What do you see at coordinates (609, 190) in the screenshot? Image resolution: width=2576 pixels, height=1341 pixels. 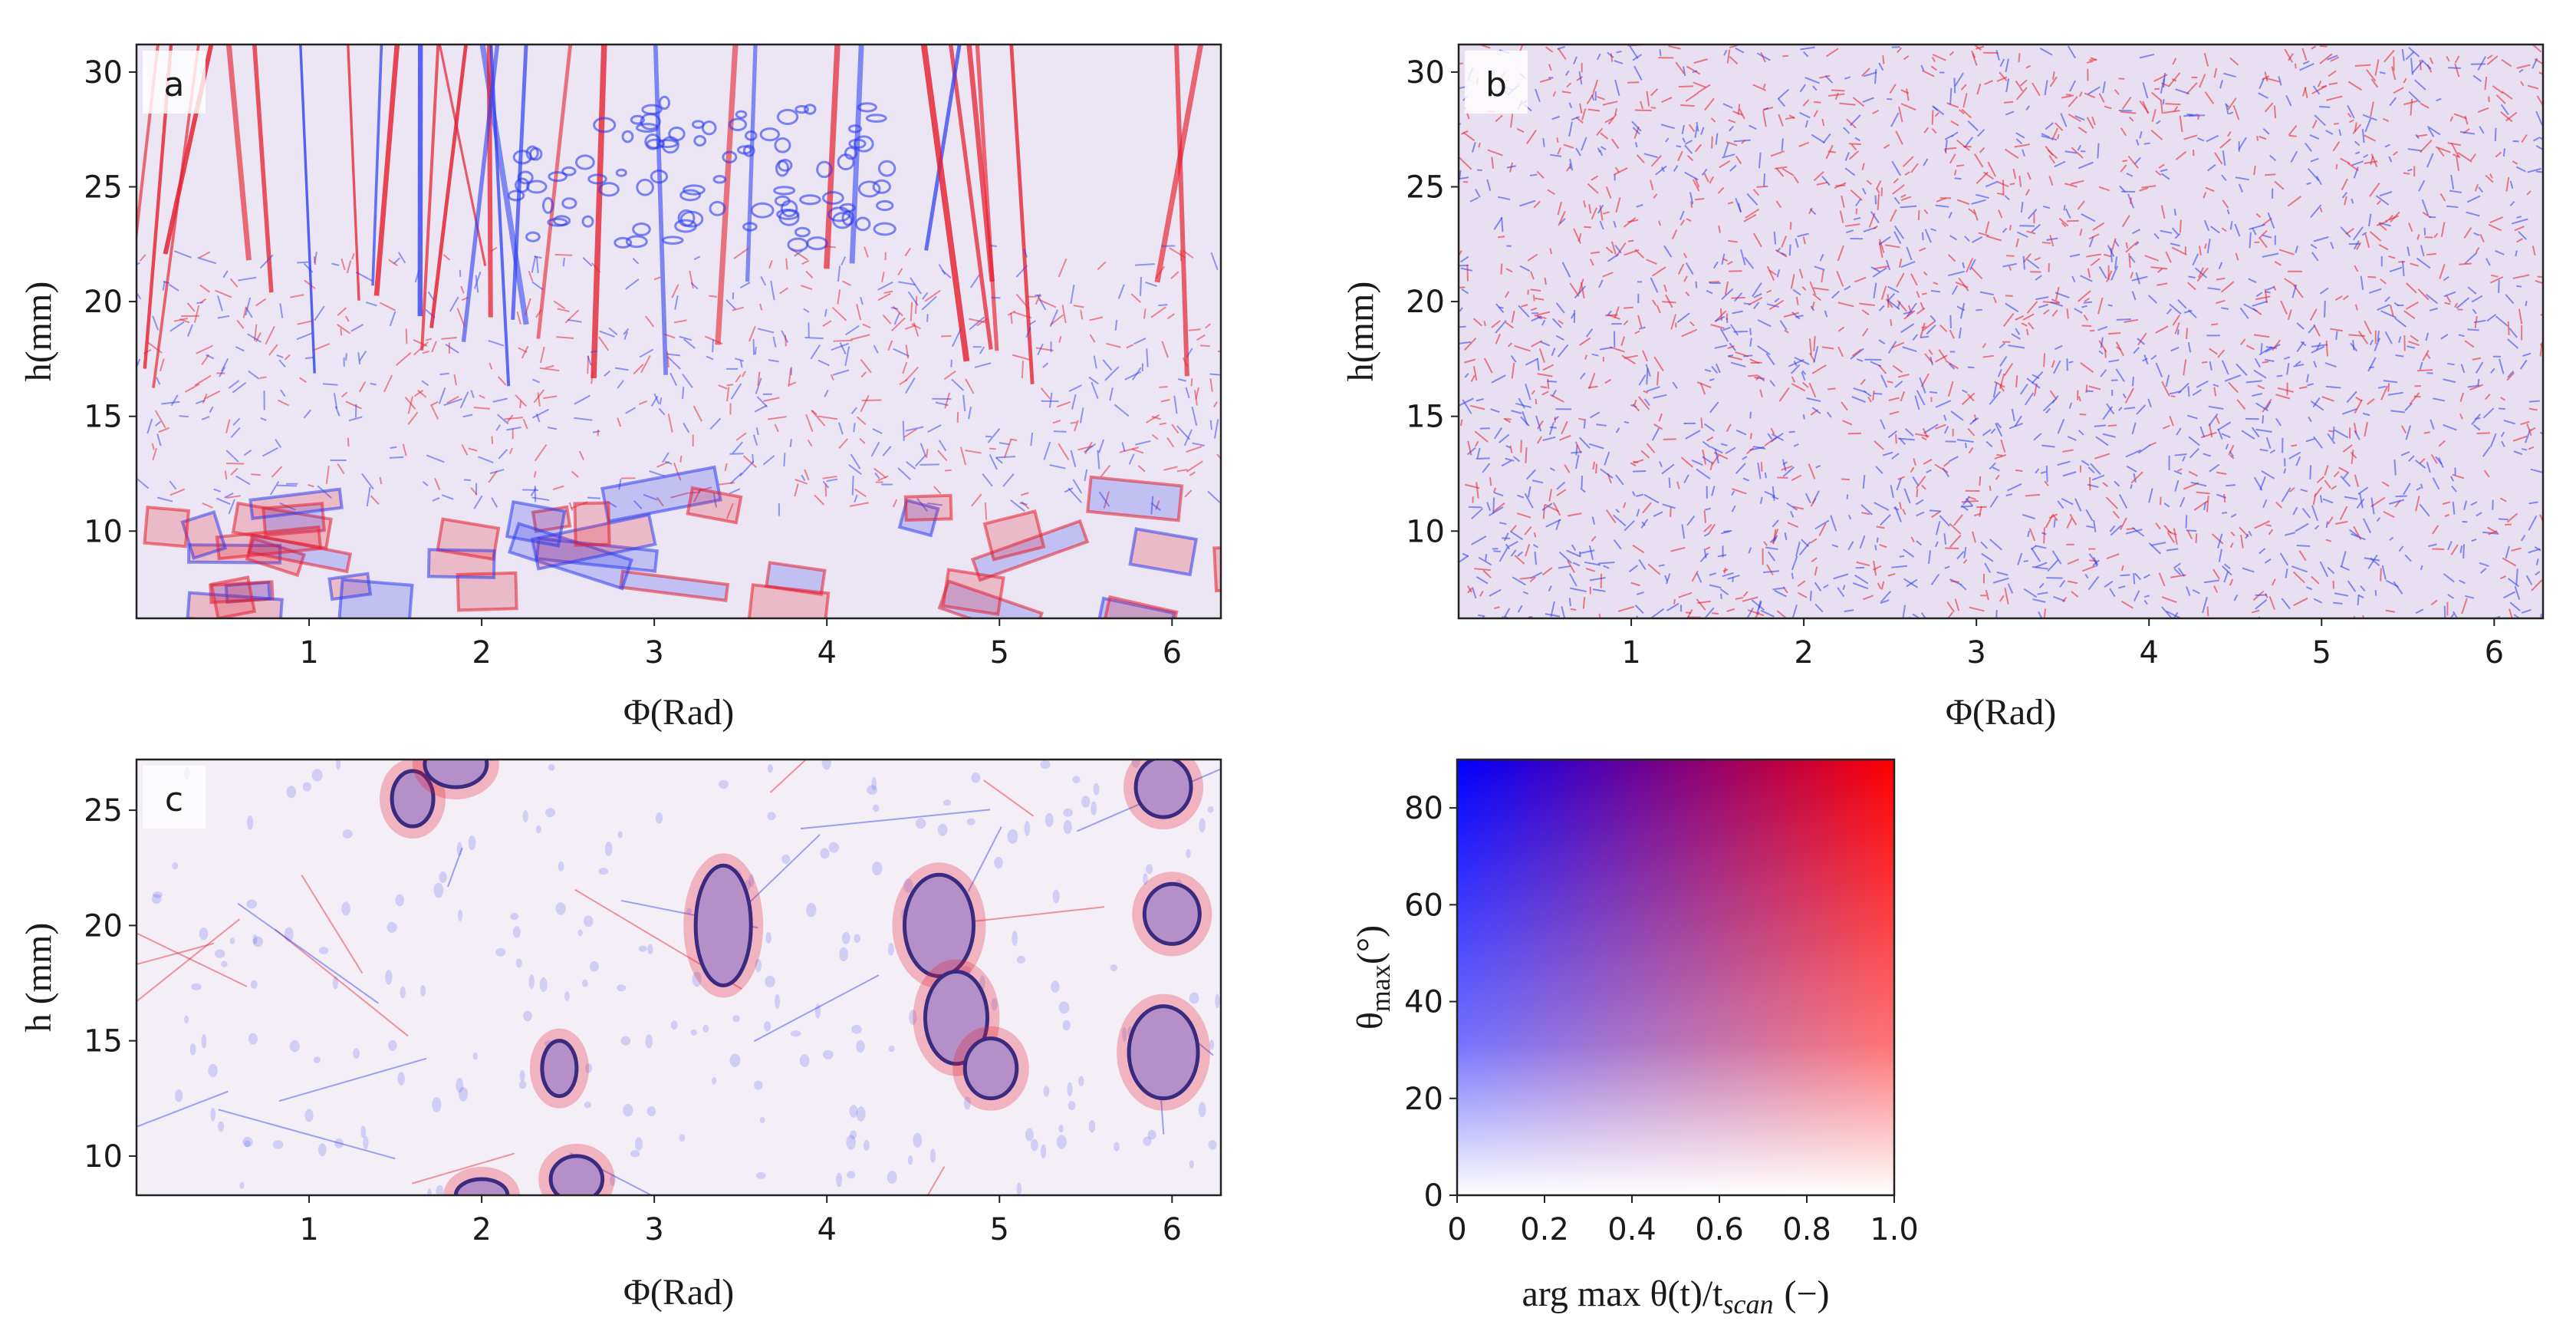 I see `texture-blob` at bounding box center [609, 190].